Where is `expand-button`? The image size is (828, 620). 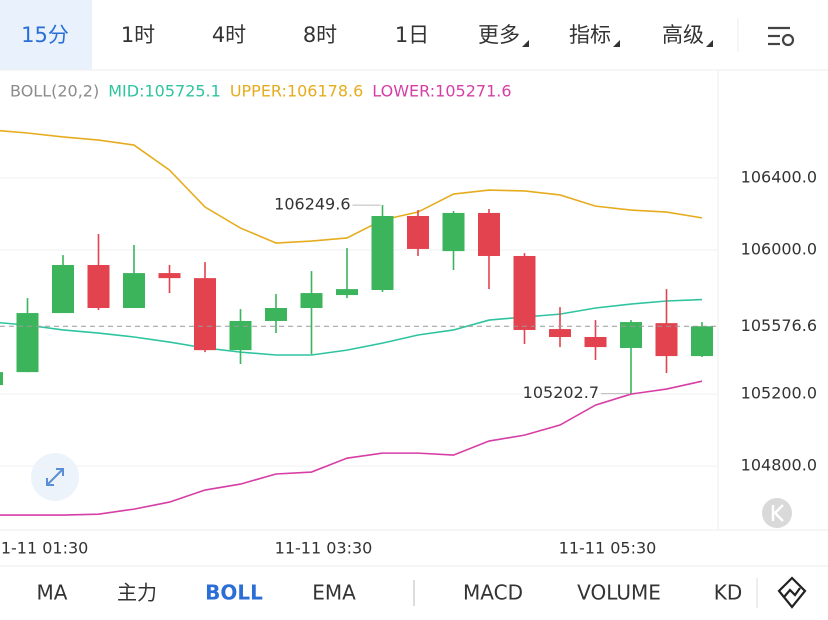 expand-button is located at coordinates (55, 477).